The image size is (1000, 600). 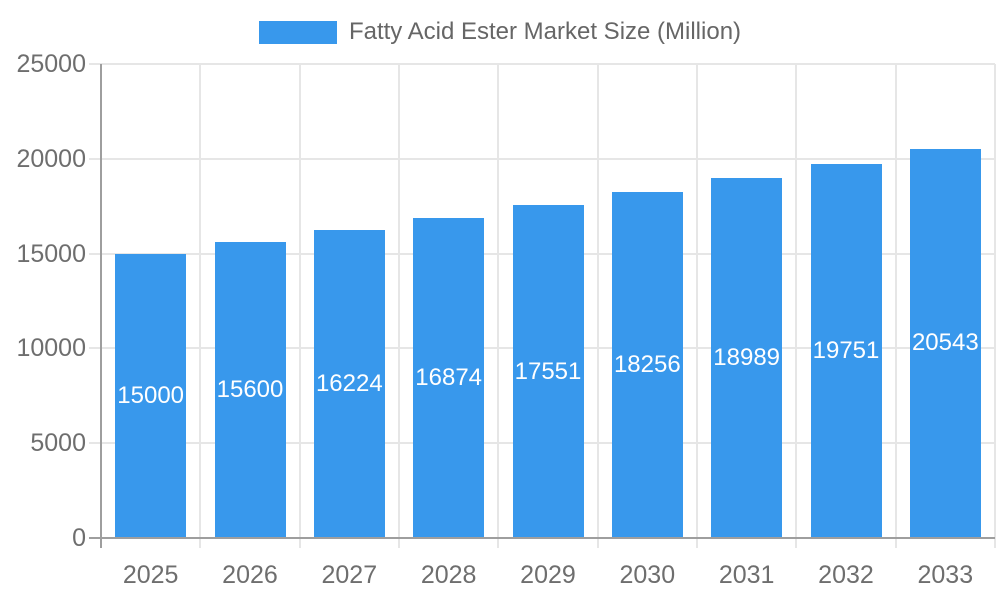 What do you see at coordinates (746, 575) in the screenshot?
I see `x-tick-label: 2031` at bounding box center [746, 575].